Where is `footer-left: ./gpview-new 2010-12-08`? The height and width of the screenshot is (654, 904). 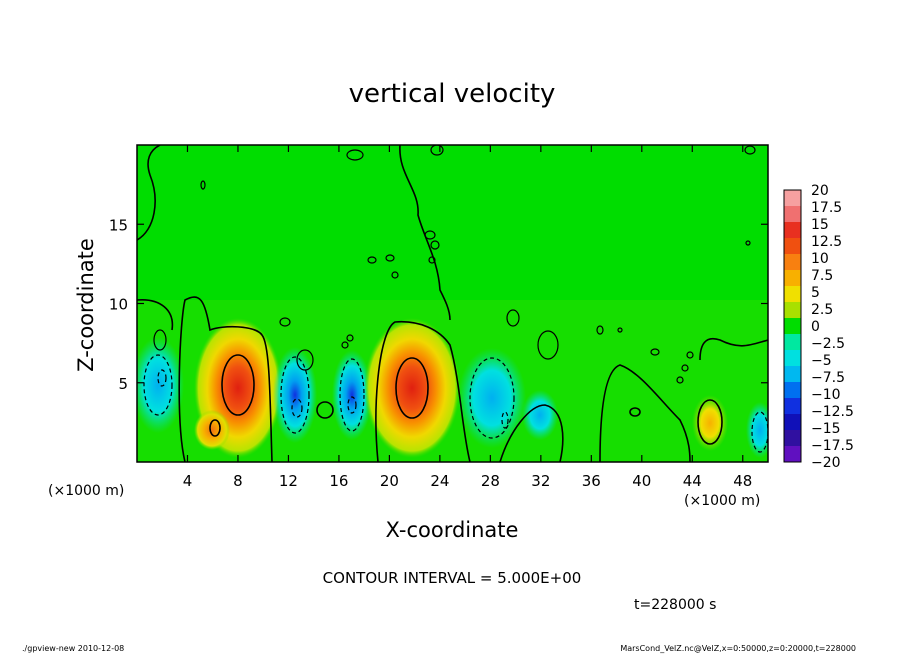 footer-left: ./gpview-new 2010-12-08 is located at coordinates (73, 648).